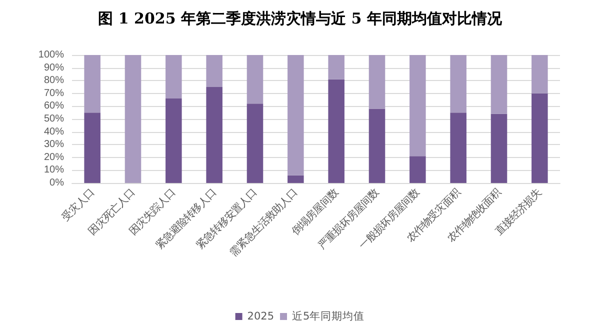  Describe the element at coordinates (328, 316) in the screenshot. I see `legend-label: 近5年同期均值` at that location.